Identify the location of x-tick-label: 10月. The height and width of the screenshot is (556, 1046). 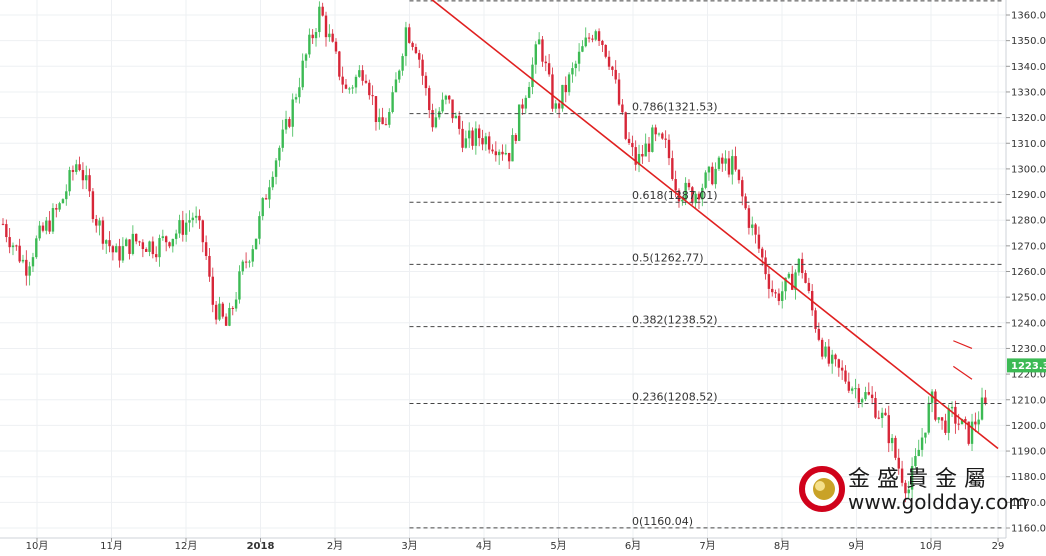
(931, 546).